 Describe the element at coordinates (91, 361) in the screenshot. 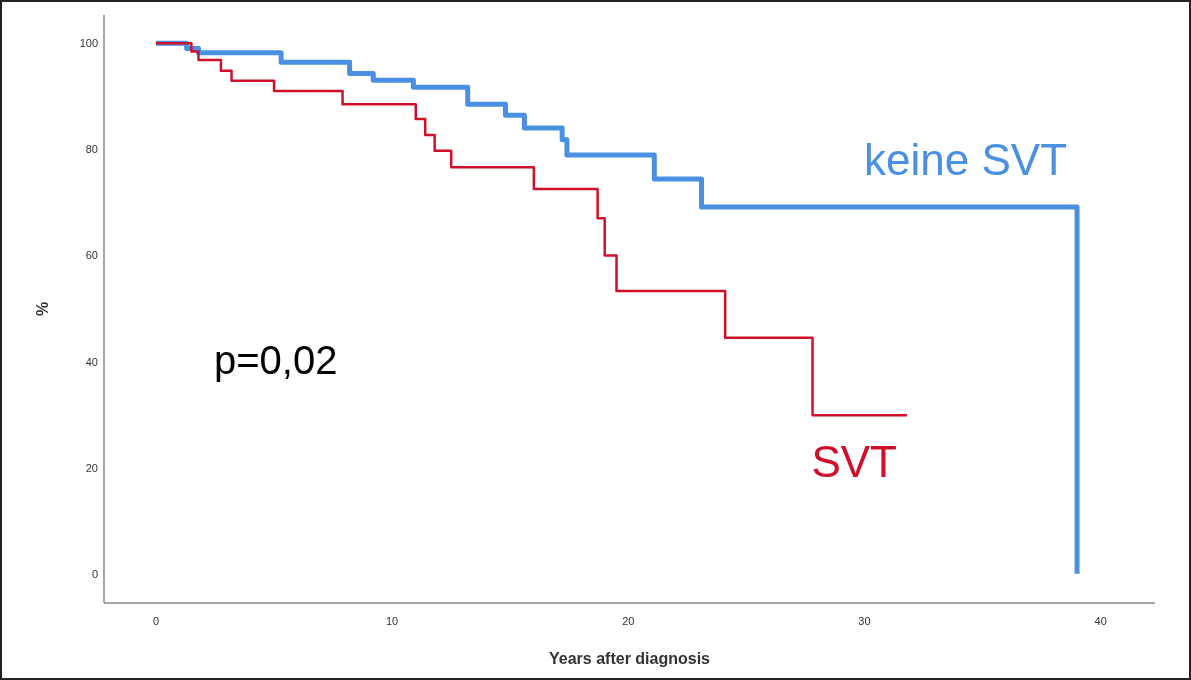

I see `y-tick-label: 40` at that location.